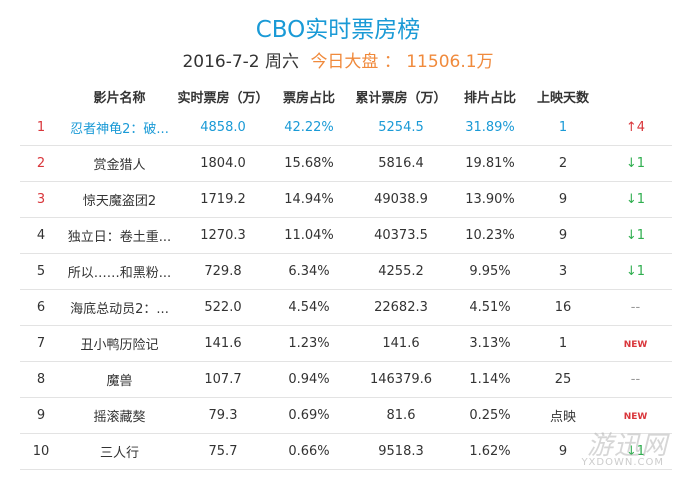  Describe the element at coordinates (119, 451) in the screenshot. I see `cell-name: 三人行` at that location.